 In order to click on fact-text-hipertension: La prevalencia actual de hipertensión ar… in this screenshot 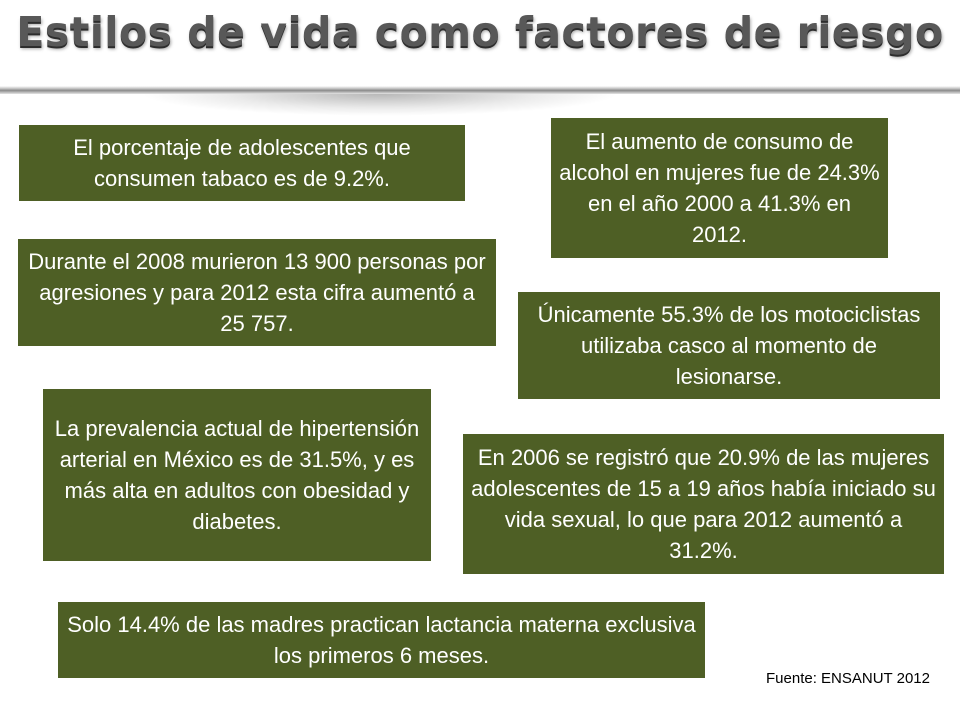, I will do `click(237, 475)`.